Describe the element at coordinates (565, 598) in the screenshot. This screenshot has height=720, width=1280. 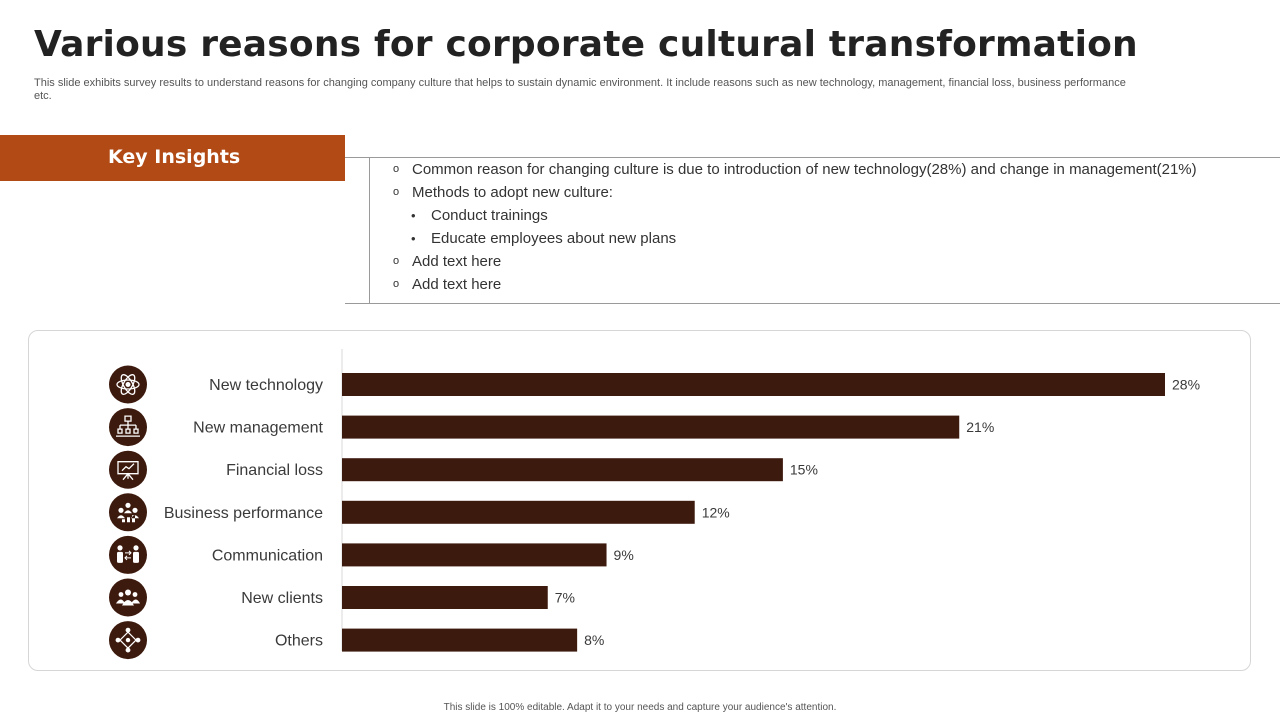
I see `value-label: 7%` at that location.